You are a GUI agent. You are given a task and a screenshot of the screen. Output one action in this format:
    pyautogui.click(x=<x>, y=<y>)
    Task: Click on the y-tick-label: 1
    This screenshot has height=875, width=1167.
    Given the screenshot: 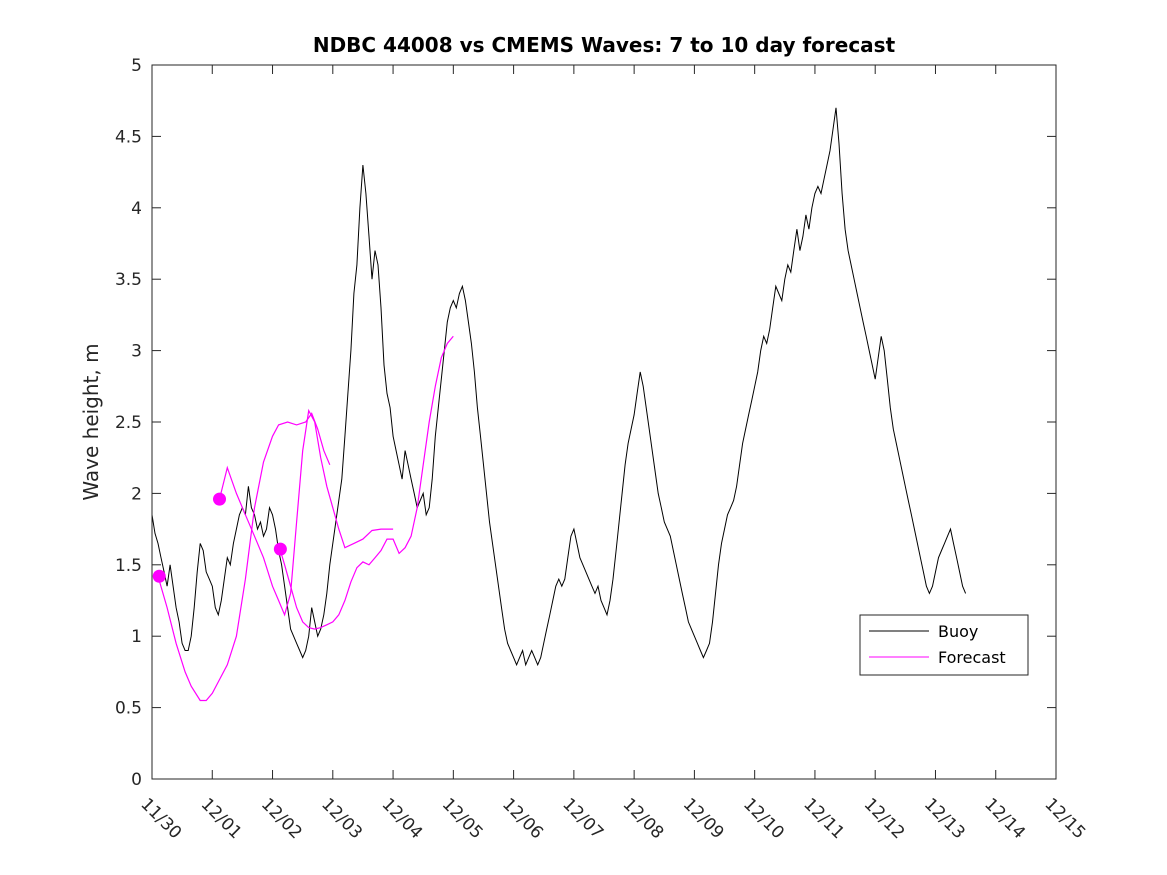 What is the action you would take?
    pyautogui.click(x=136, y=637)
    